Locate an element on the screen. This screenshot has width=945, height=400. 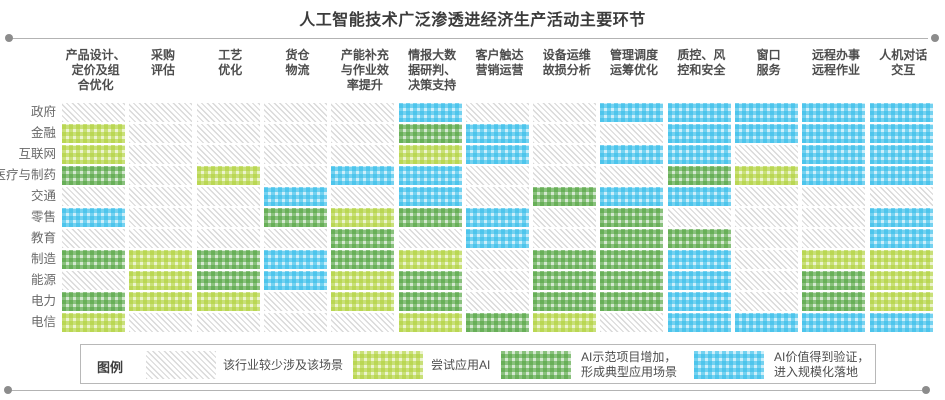
legend-label: AI示范项目增加， 形成典型应用场景 is located at coordinates (629, 364).